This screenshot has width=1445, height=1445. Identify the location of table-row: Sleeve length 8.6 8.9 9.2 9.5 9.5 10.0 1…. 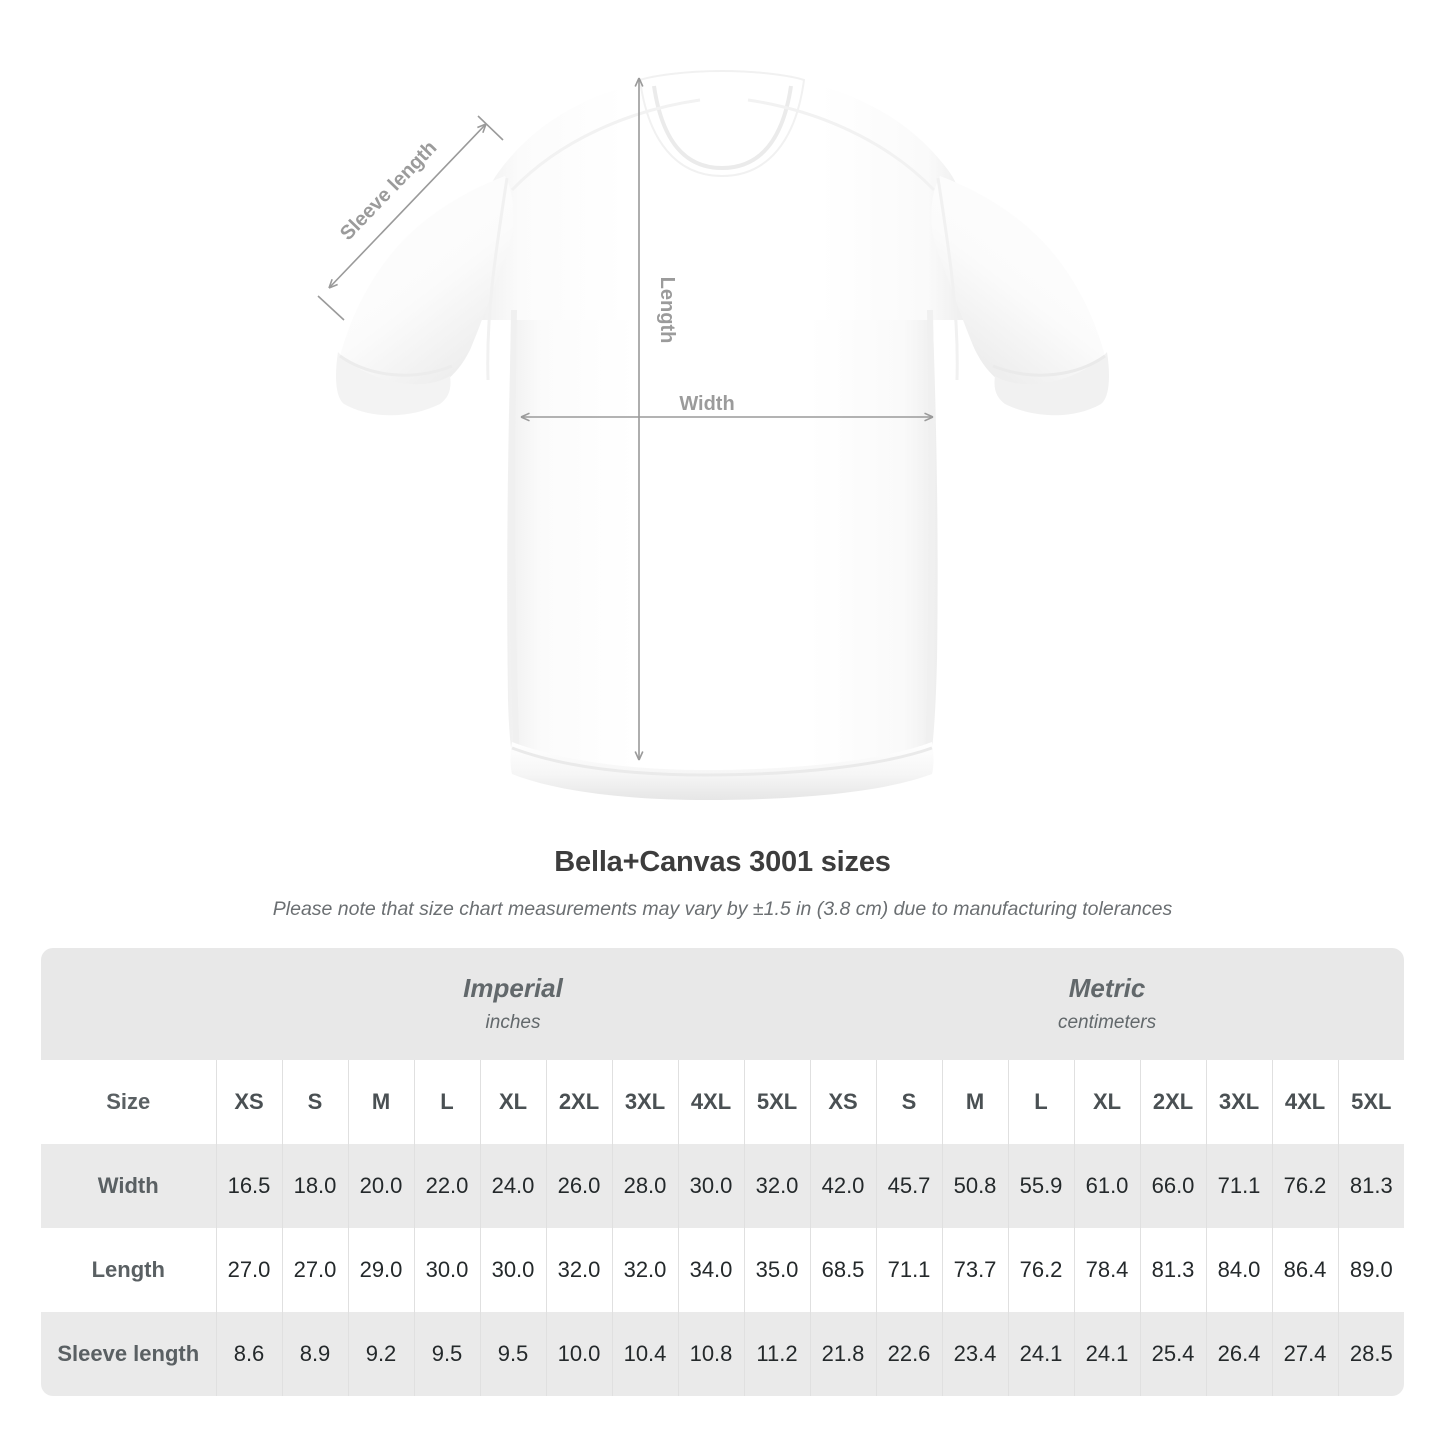
(723, 1354).